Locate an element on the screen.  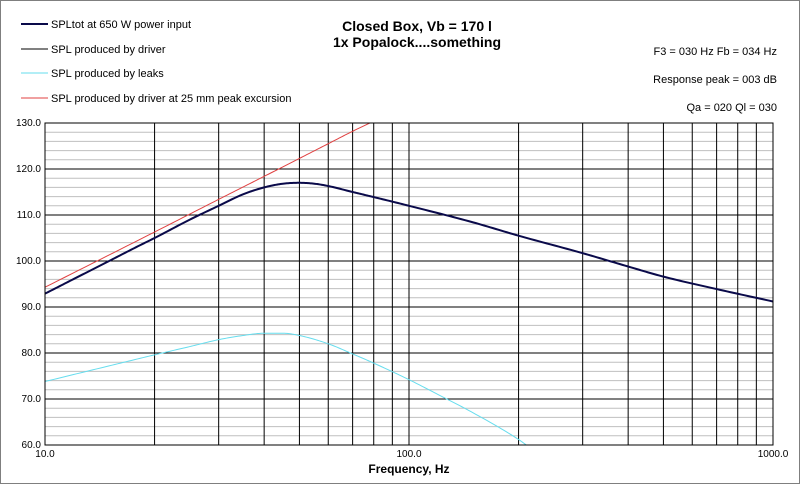
y-tick-label: 70.0 is located at coordinates (32, 399).